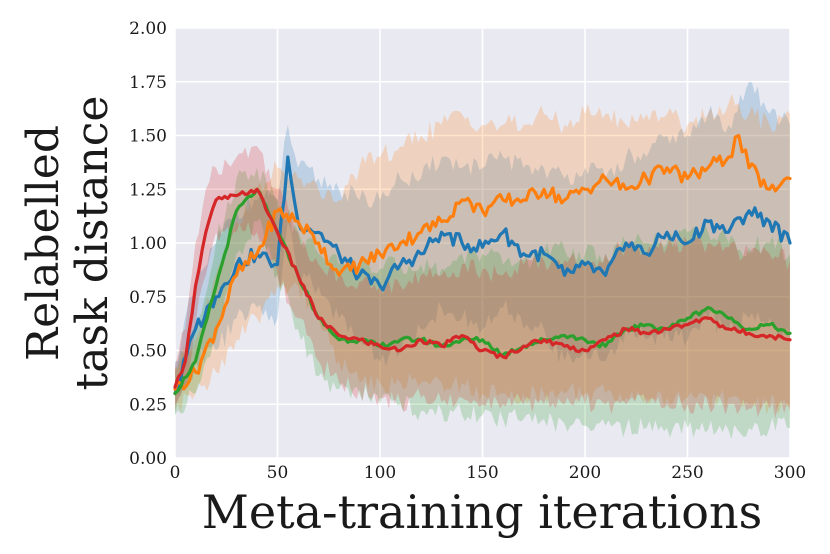 The height and width of the screenshot is (554, 830). I want to click on x-tick-label-5: 250, so click(687, 473).